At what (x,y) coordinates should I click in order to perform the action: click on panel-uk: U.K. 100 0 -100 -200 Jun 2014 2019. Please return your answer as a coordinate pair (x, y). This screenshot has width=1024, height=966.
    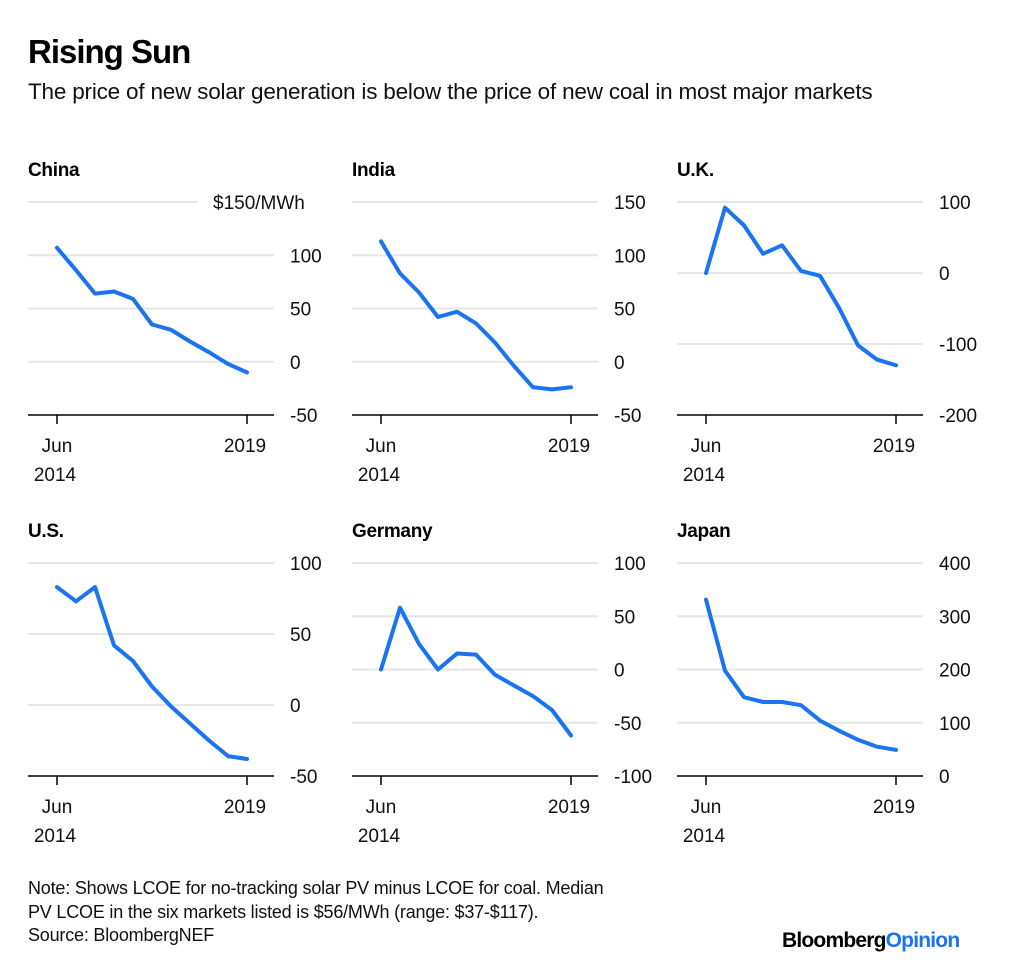
    Looking at the image, I should click on (842, 330).